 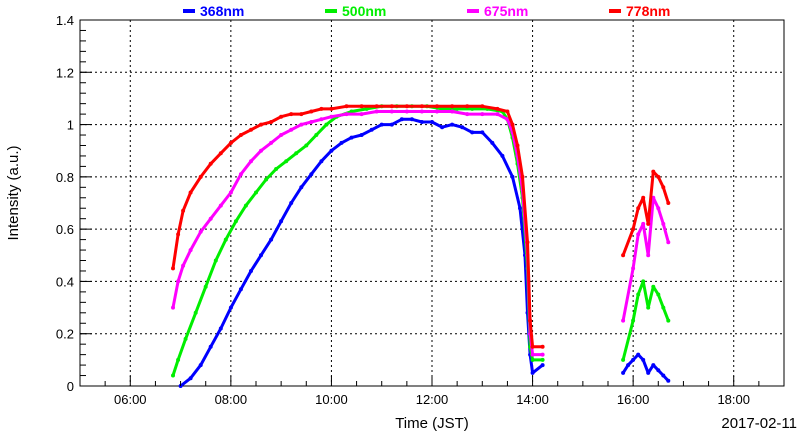 What do you see at coordinates (331, 399) in the screenshot?
I see `x-tick-label: 10:00` at bounding box center [331, 399].